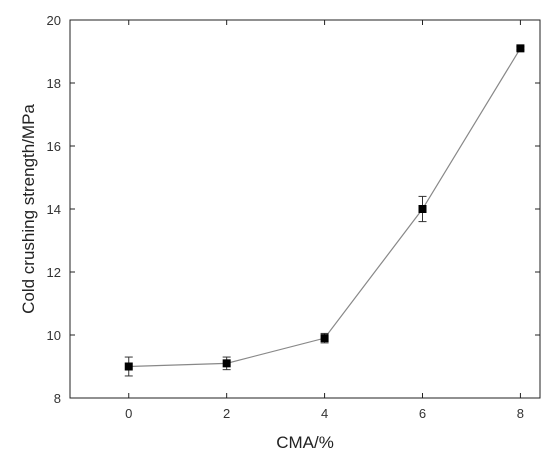  Describe the element at coordinates (128, 413) in the screenshot. I see `x-tick-label: 0` at that location.